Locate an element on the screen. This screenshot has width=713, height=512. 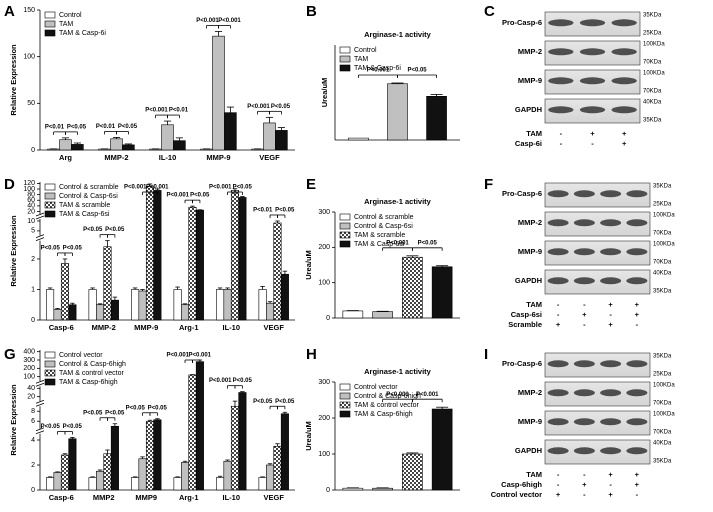
y-tick-label: 2 is located at coordinates (33, 465).